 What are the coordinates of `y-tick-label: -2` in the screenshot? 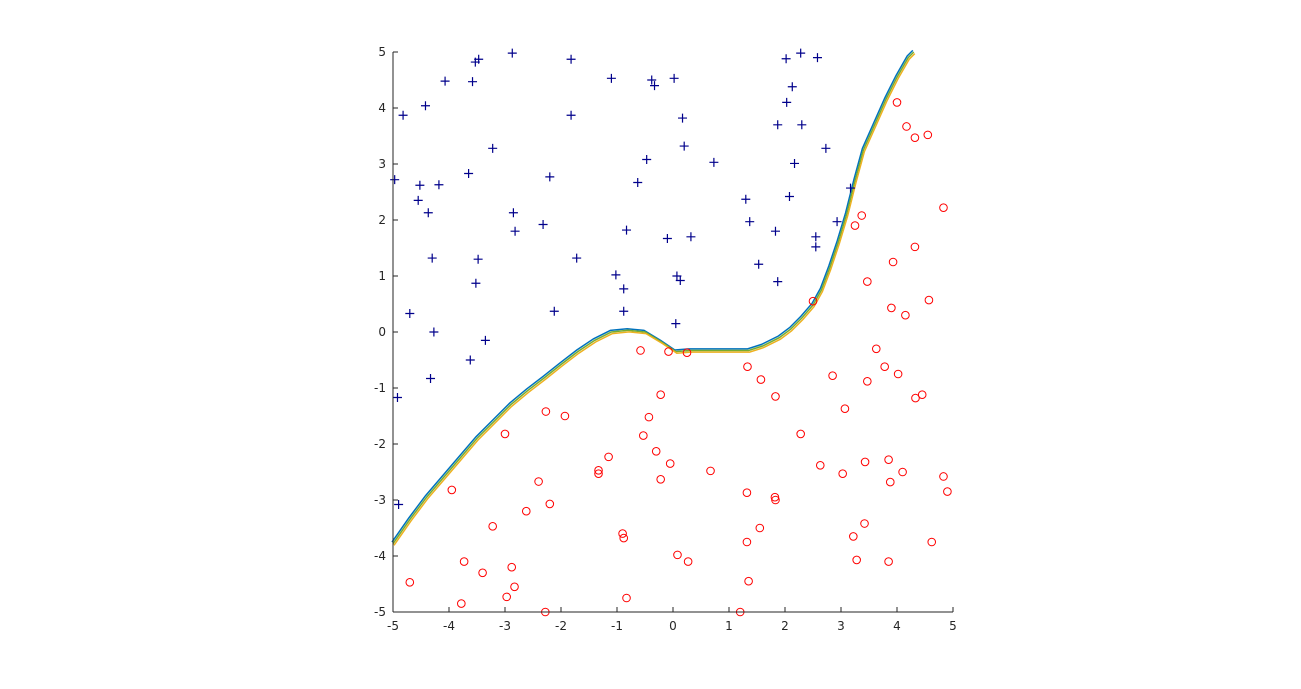 It's located at (380, 444).